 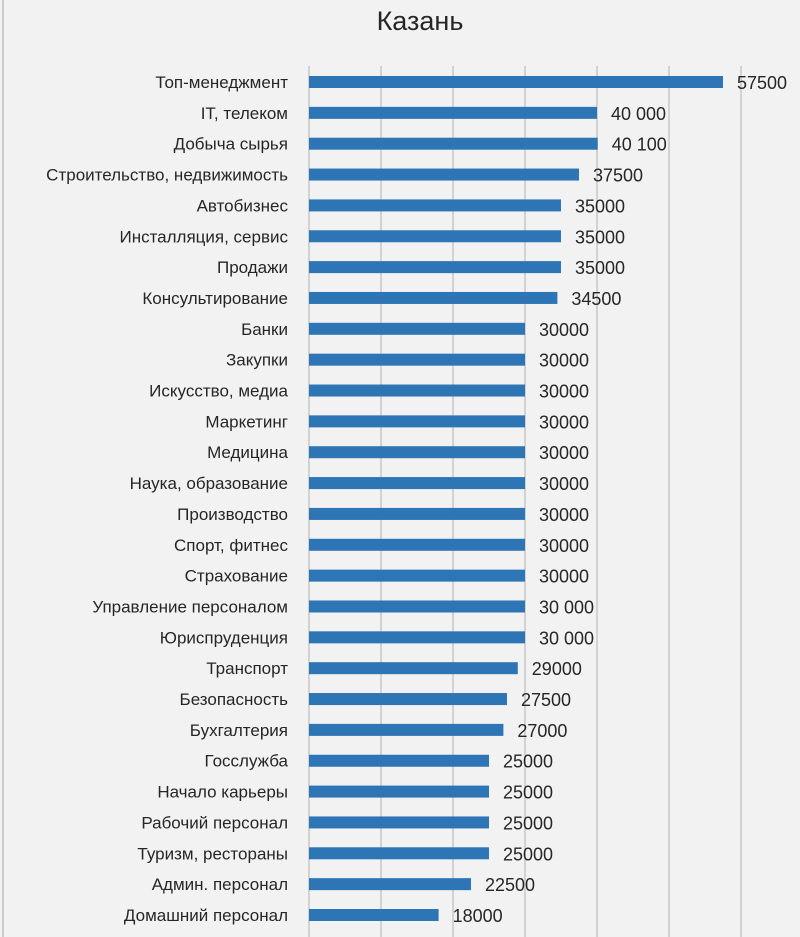 What do you see at coordinates (510, 885) in the screenshot?
I see `data-label: 22500` at bounding box center [510, 885].